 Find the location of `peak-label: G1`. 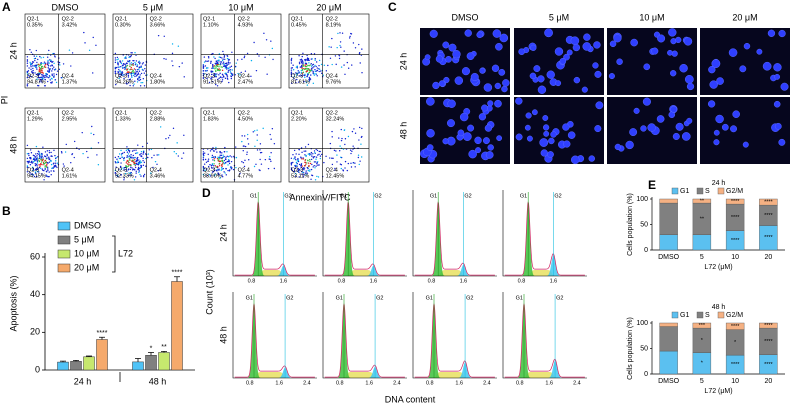

peak-label: G1 is located at coordinates (433, 196).